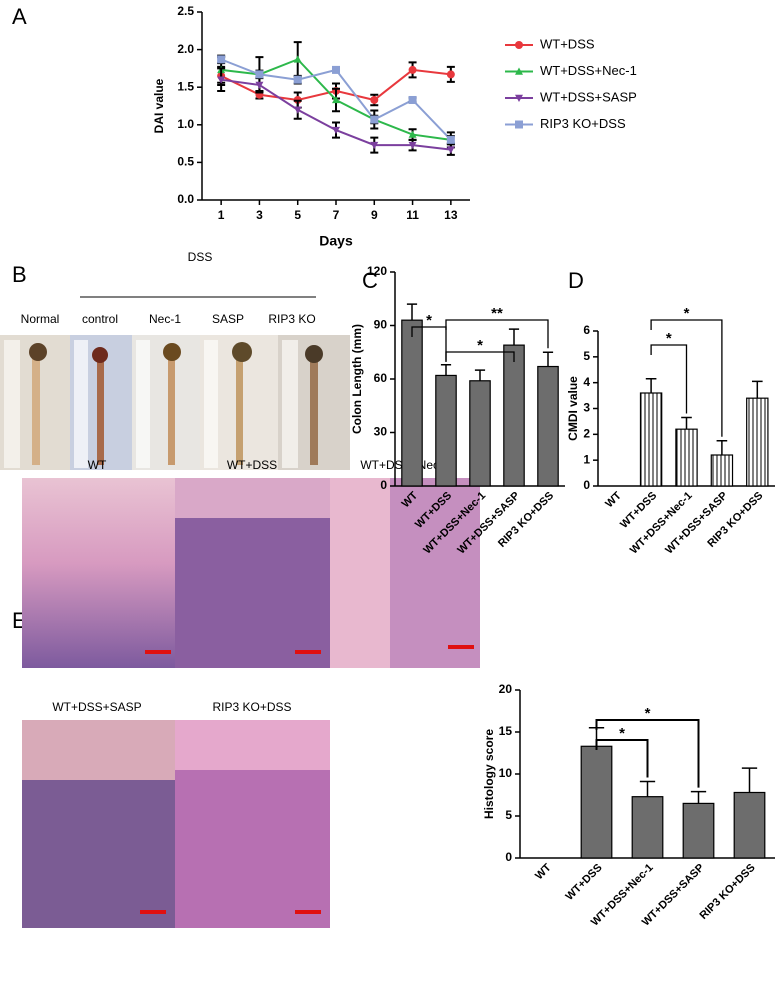  Describe the element at coordinates (221, 215) in the screenshot. I see `x-tick-label: 1` at that location.